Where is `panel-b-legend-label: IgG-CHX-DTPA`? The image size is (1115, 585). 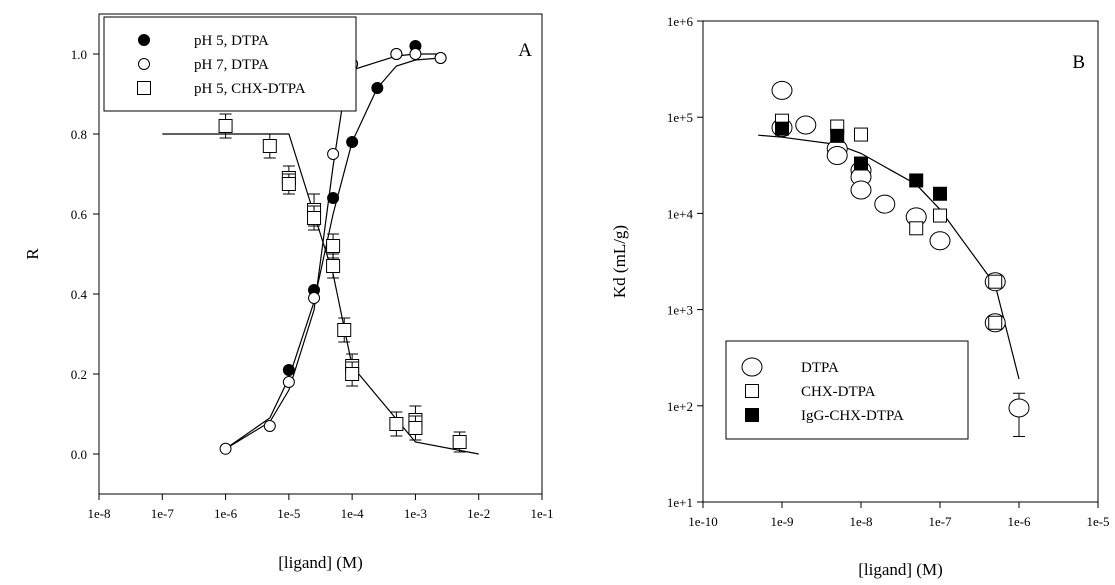
panel-b-legend-label: IgG-CHX-DTPA is located at coordinates (852, 416).